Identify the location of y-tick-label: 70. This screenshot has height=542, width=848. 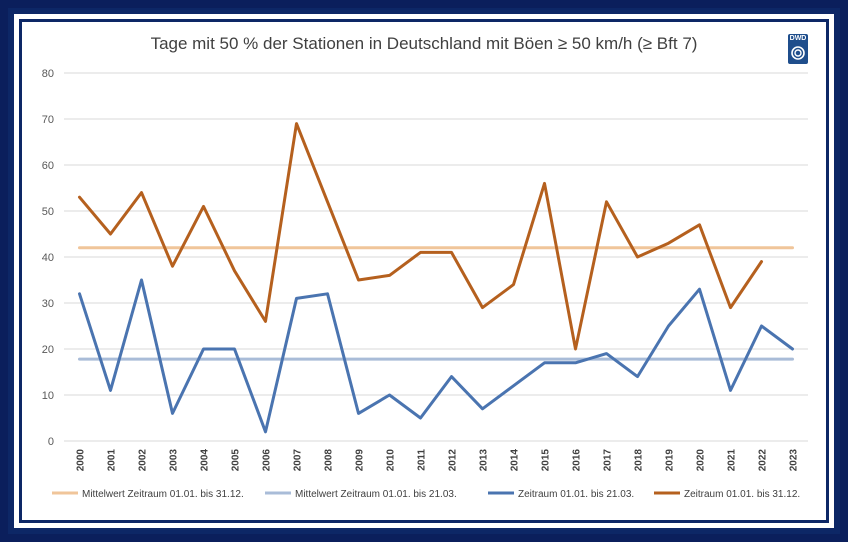
(48, 120).